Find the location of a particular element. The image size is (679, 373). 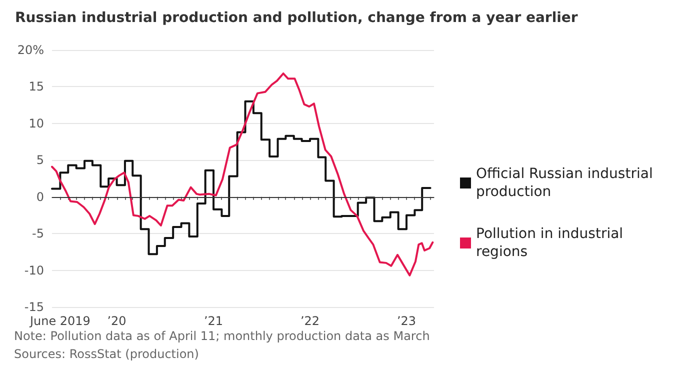

y-tick-label: 20% is located at coordinates (30, 50).